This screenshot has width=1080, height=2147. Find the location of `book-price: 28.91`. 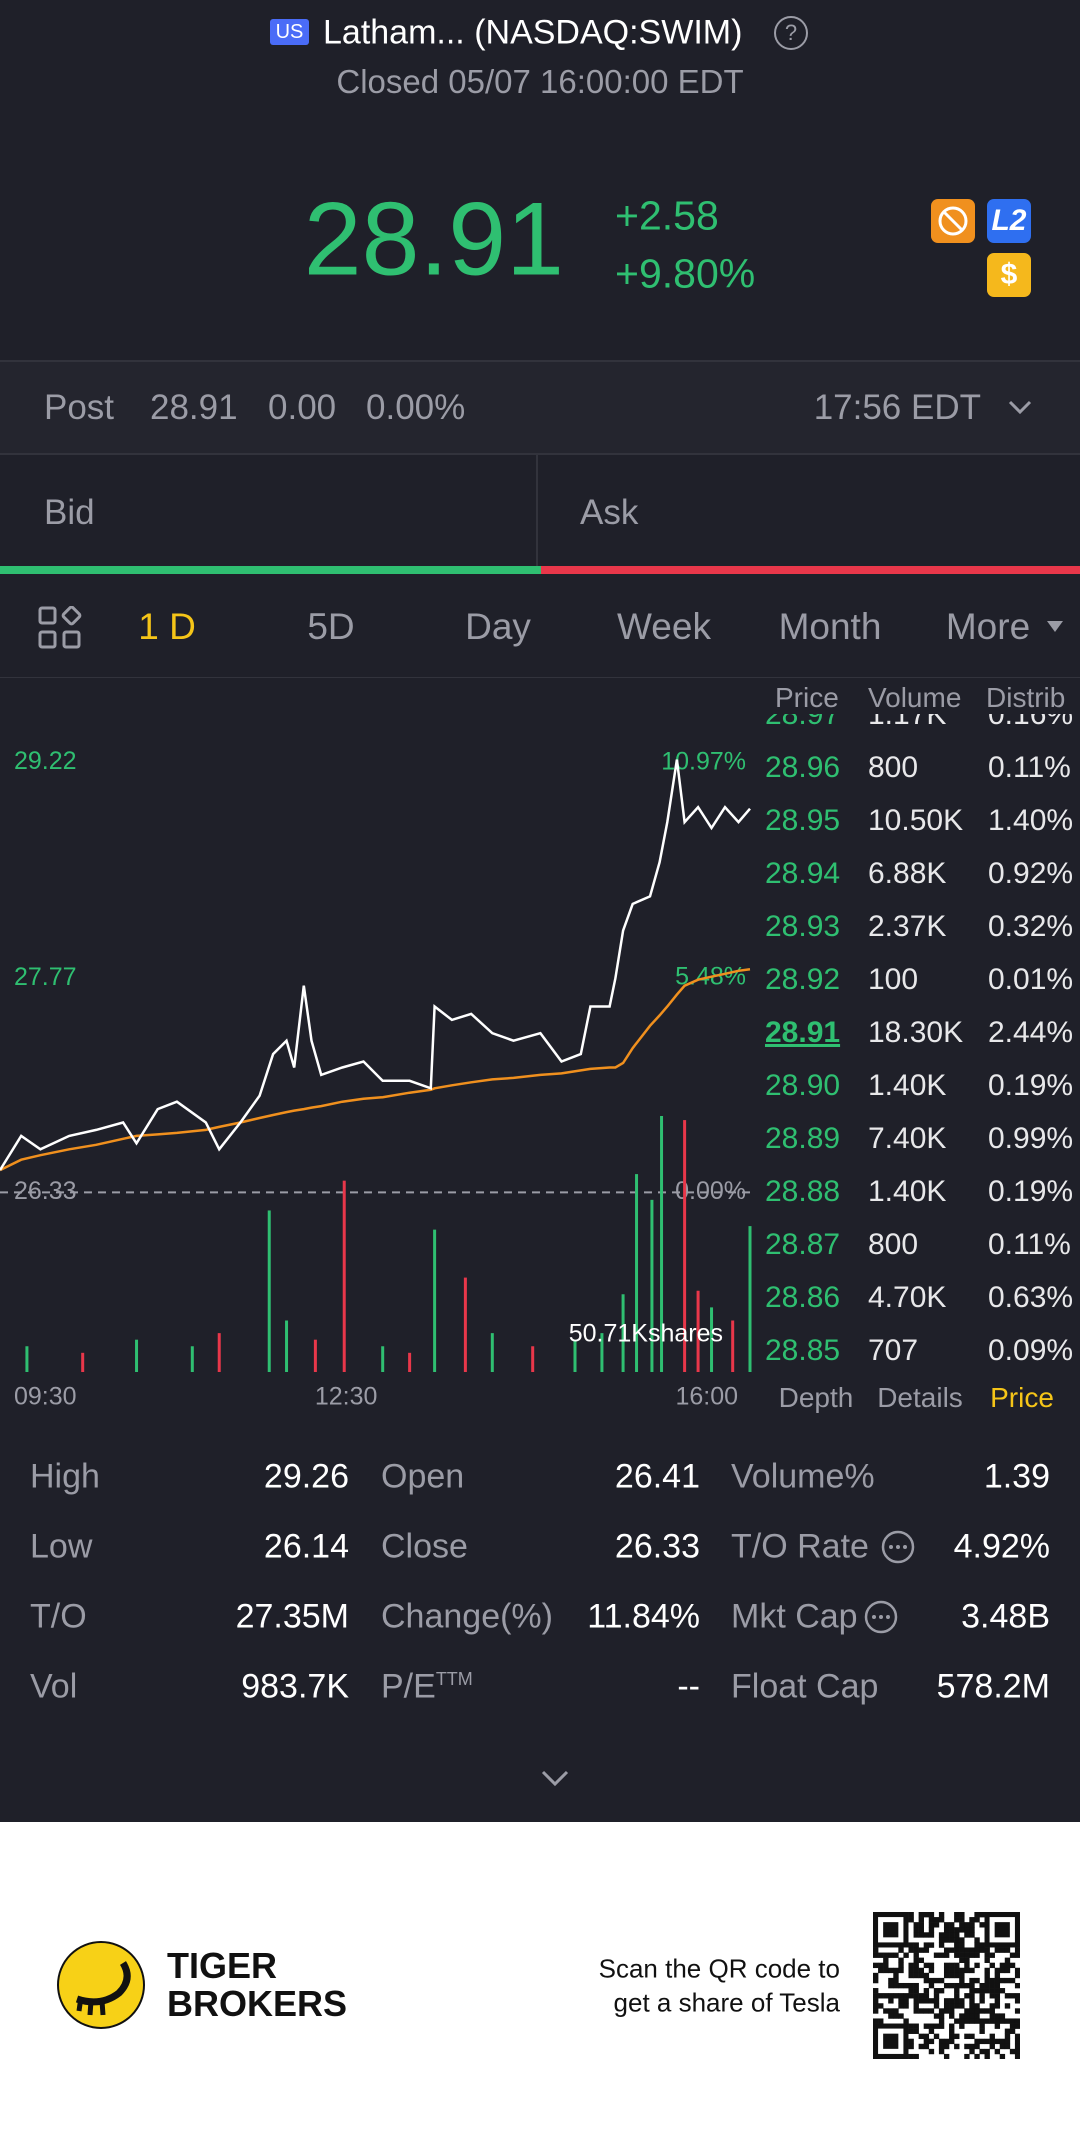

book-price: 28.91 is located at coordinates (803, 1032).